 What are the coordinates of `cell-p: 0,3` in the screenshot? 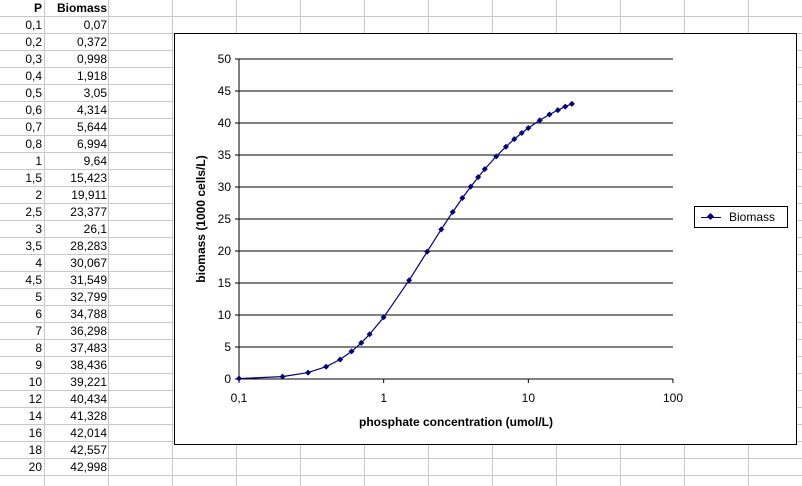 It's located at (33, 59).